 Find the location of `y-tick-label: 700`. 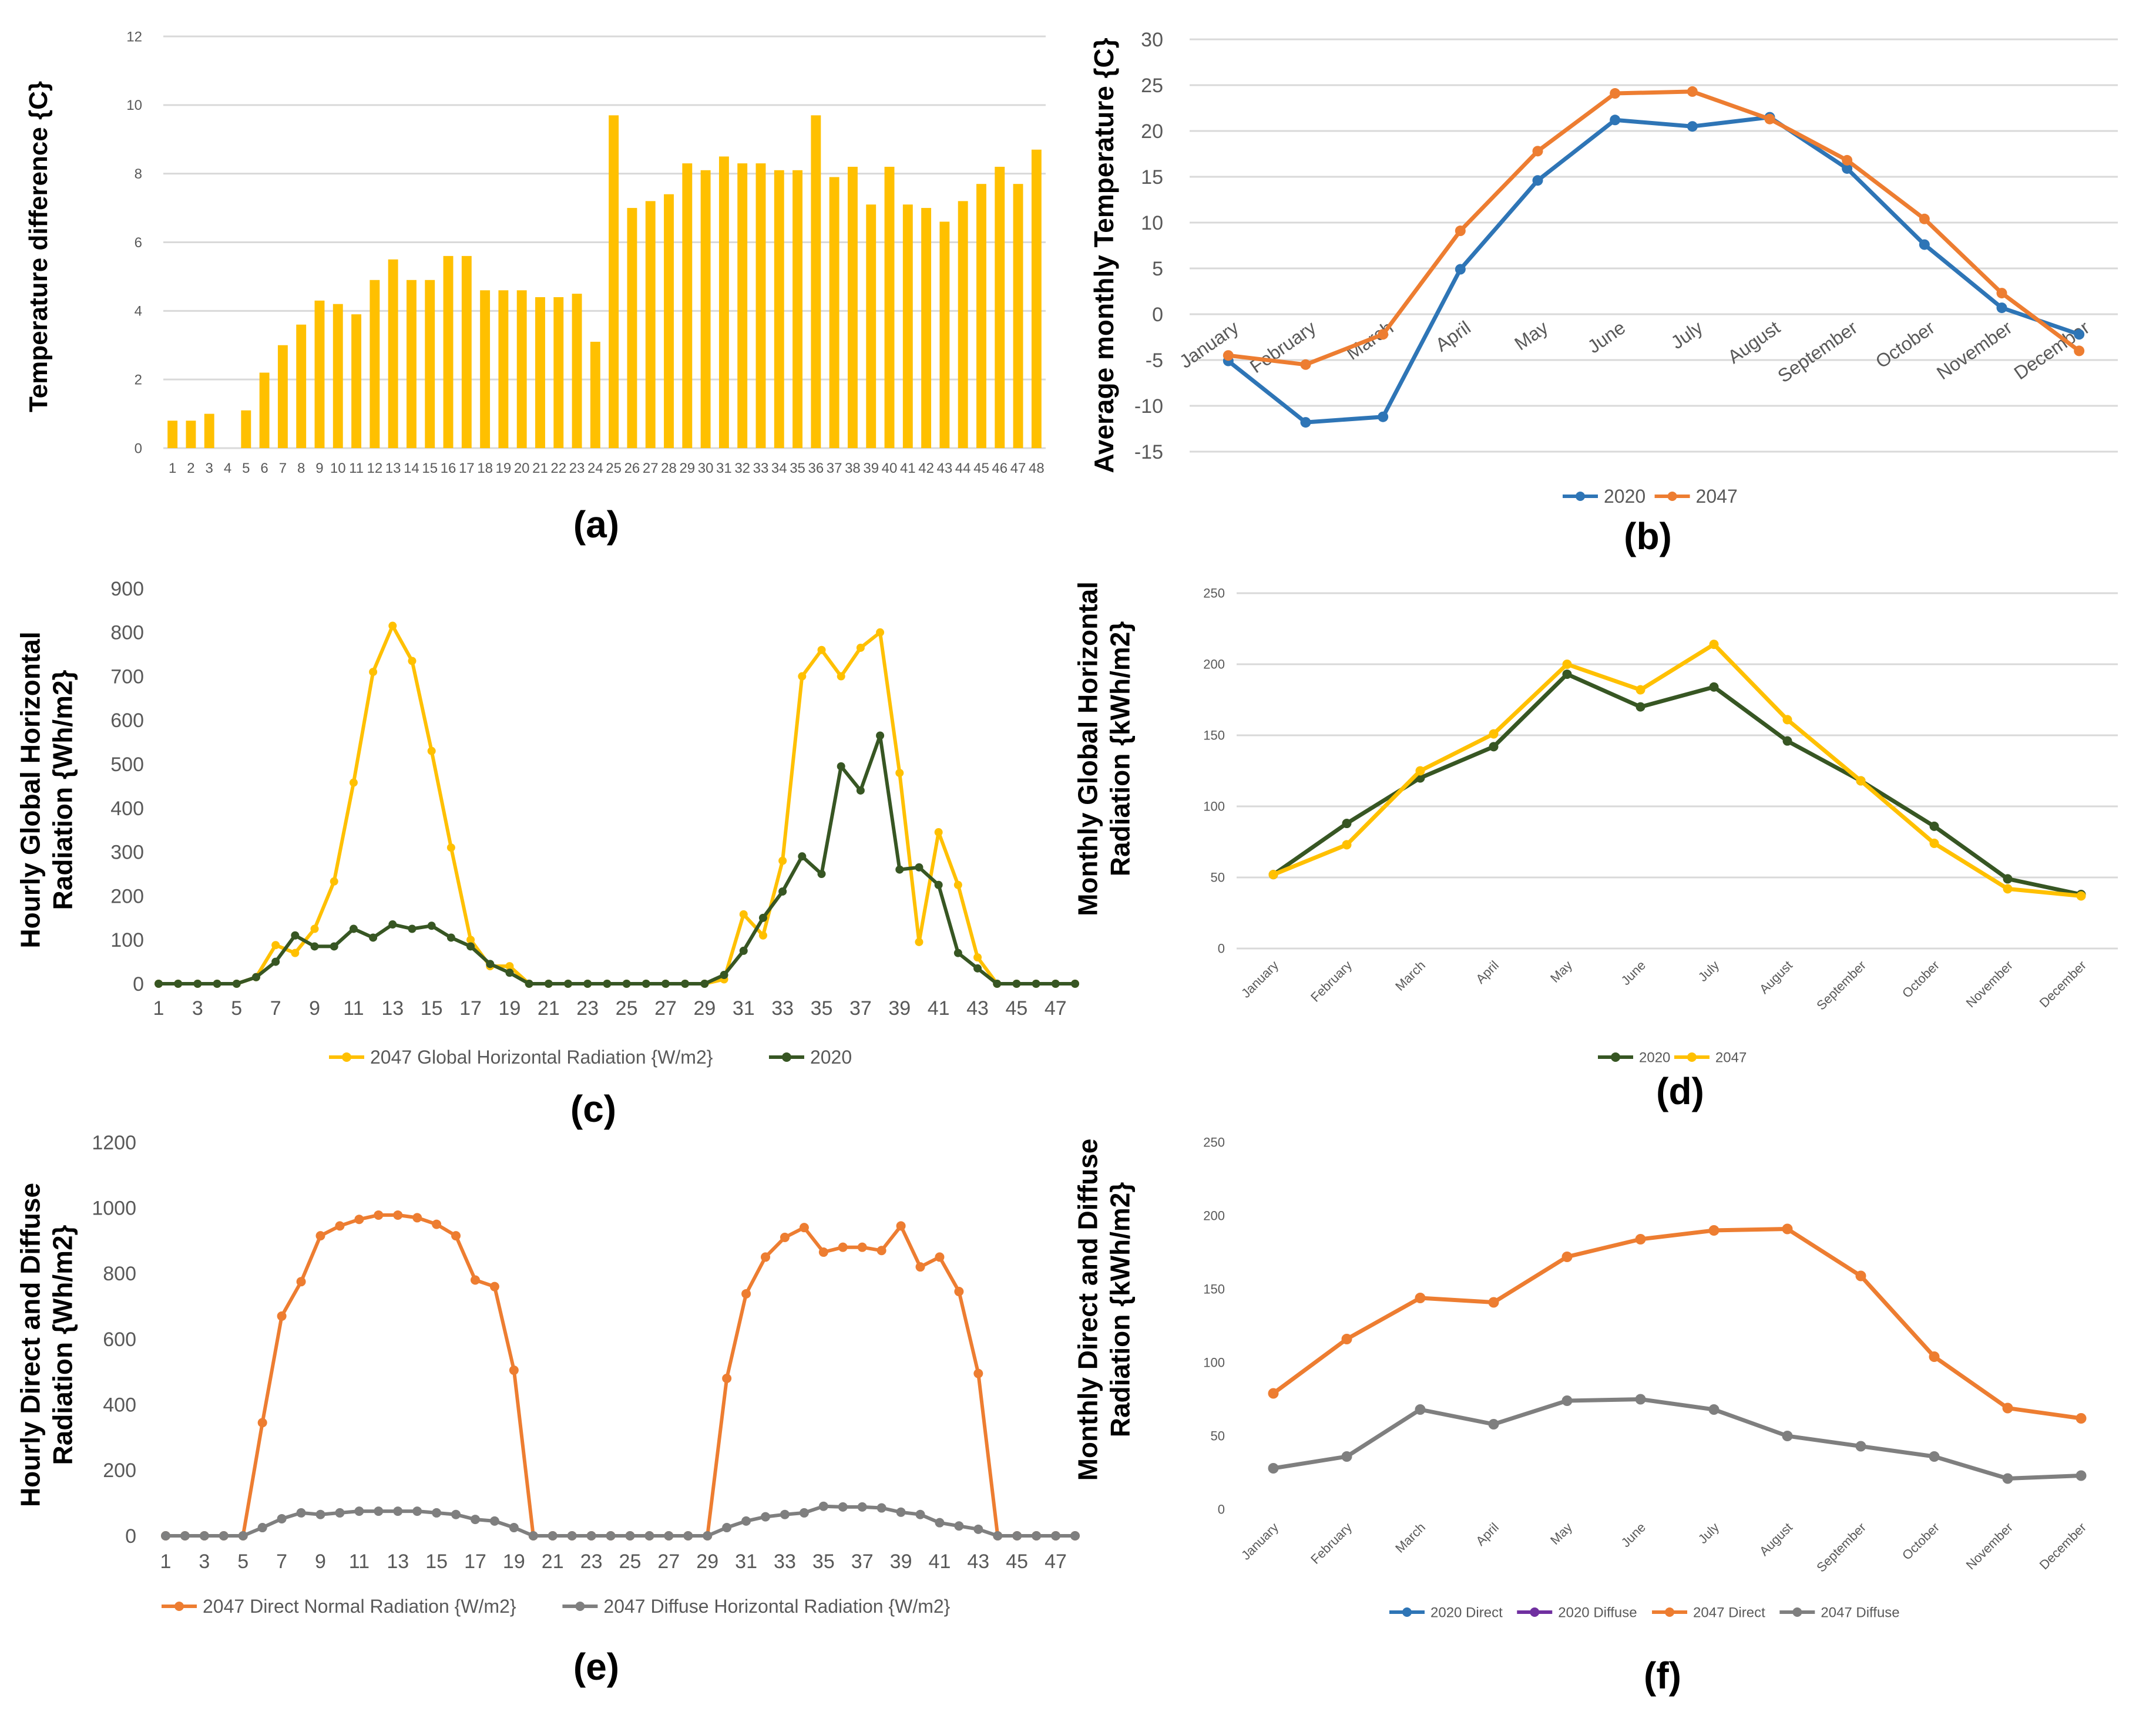

y-tick-label: 700 is located at coordinates (127, 676).